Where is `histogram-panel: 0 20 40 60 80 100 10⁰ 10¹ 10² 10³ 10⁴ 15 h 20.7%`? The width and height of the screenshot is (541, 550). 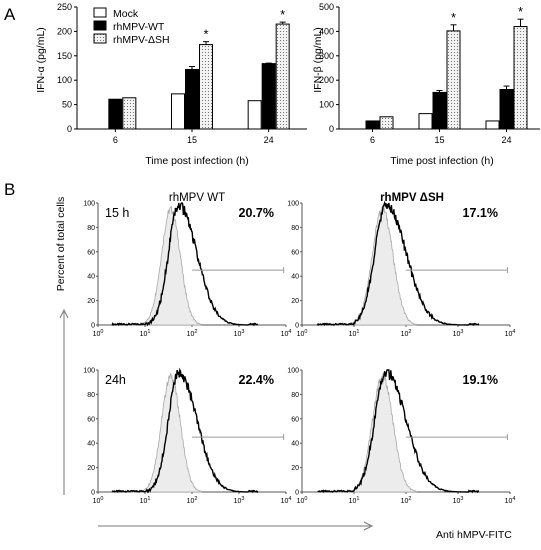
histogram-panel: 0 20 40 60 80 100 10⁰ 10¹ 10² 10³ 10⁴ 15 h 20.7% is located at coordinates (187, 270).